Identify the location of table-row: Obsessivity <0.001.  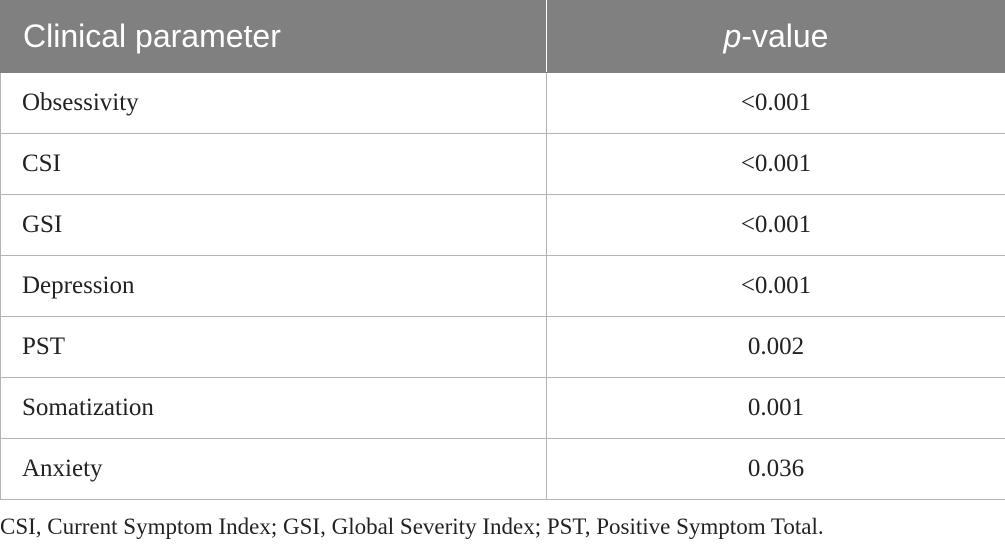
(502, 103).